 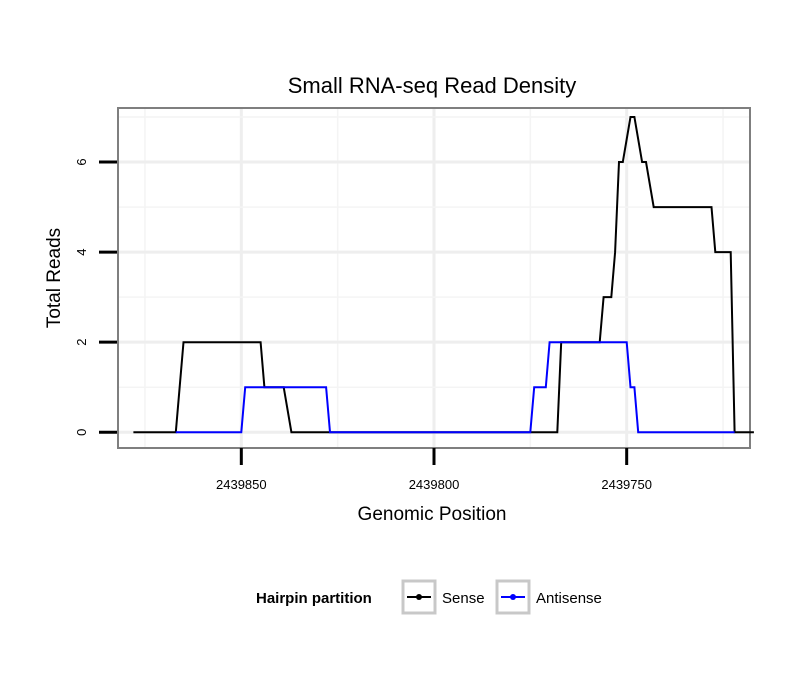 What do you see at coordinates (432, 514) in the screenshot?
I see `x-axis-title: Genomic Position` at bounding box center [432, 514].